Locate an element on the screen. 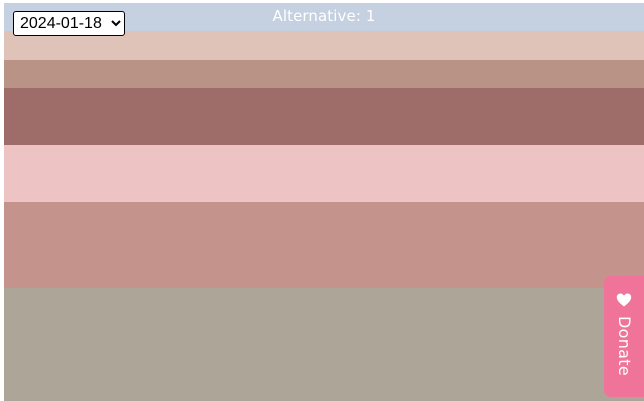 The height and width of the screenshot is (401, 644). alternative-title: Alternative: 1 is located at coordinates (324, 16).